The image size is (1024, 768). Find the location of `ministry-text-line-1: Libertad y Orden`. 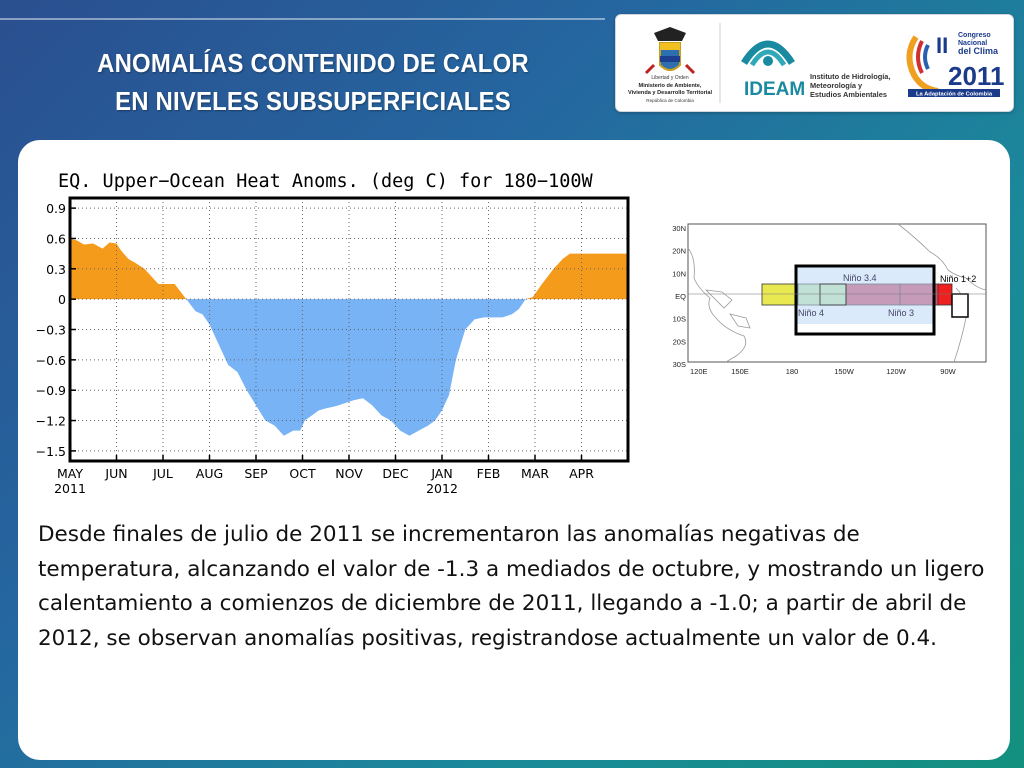

ministry-text-line-1: Libertad y Orden is located at coordinates (669, 78).